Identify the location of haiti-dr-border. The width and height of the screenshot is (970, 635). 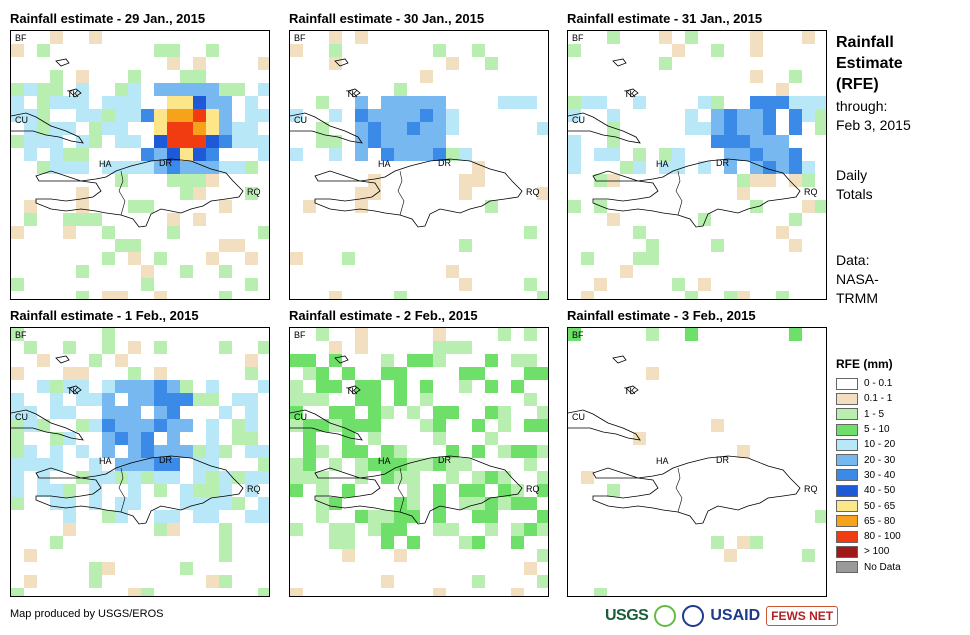
(679, 193).